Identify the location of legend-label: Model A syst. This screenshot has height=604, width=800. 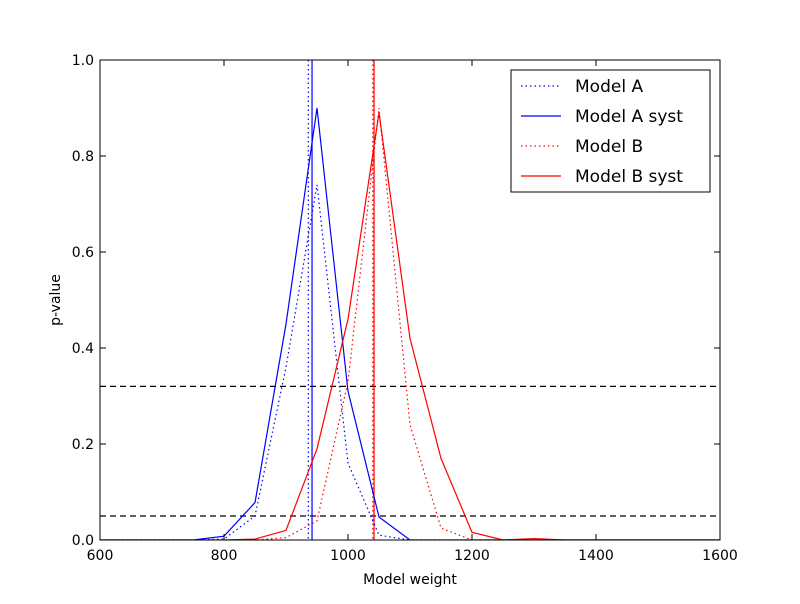
(629, 117).